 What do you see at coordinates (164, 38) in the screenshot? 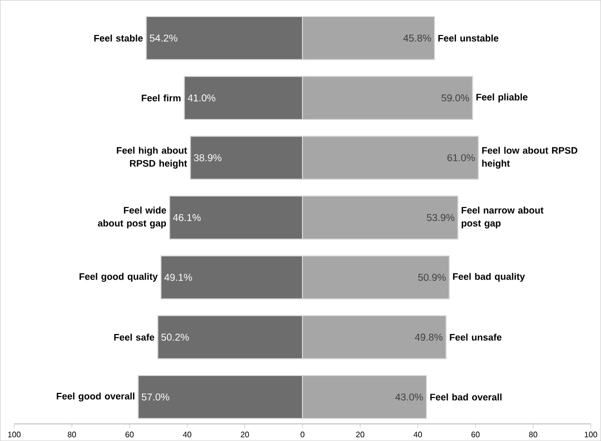
I see `data-label: 54.2%` at bounding box center [164, 38].